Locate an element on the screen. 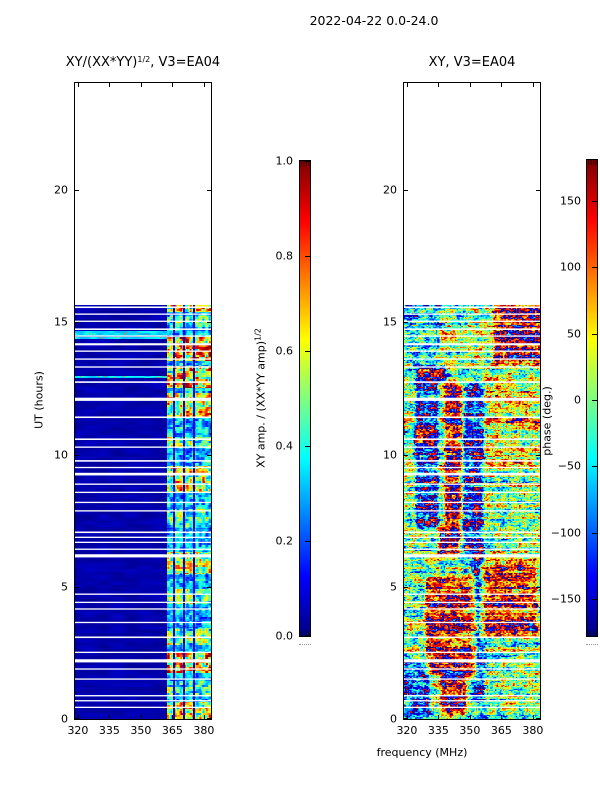  colorbar-tick-label: 1.0 is located at coordinates (284, 161).